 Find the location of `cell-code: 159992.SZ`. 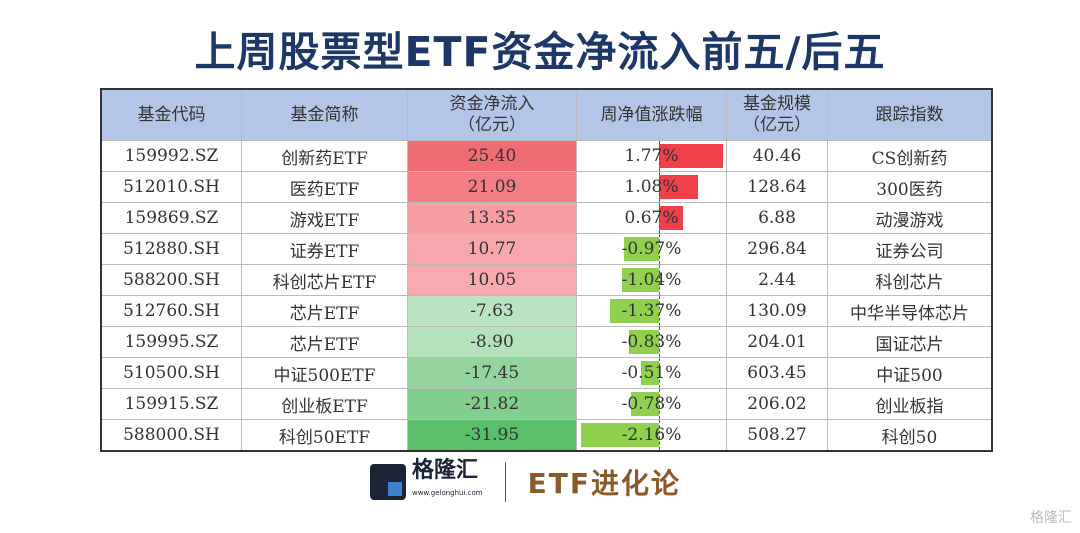

cell-code: 159992.SZ is located at coordinates (171, 156).